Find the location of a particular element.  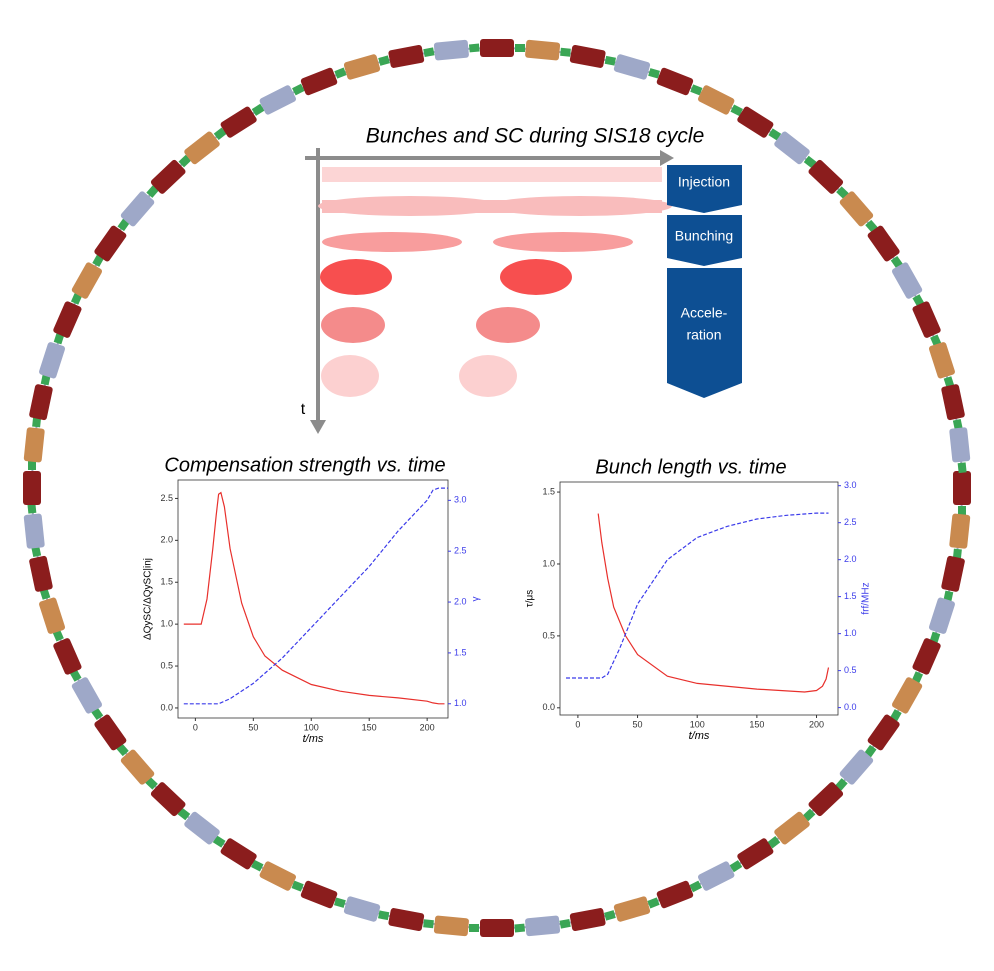

y-tick-label: 0.0 is located at coordinates (548, 707).